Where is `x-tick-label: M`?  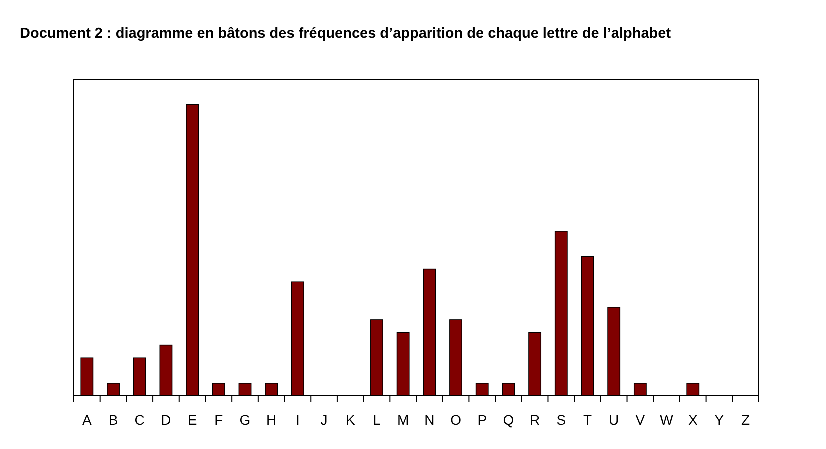 x-tick-label: M is located at coordinates (403, 420).